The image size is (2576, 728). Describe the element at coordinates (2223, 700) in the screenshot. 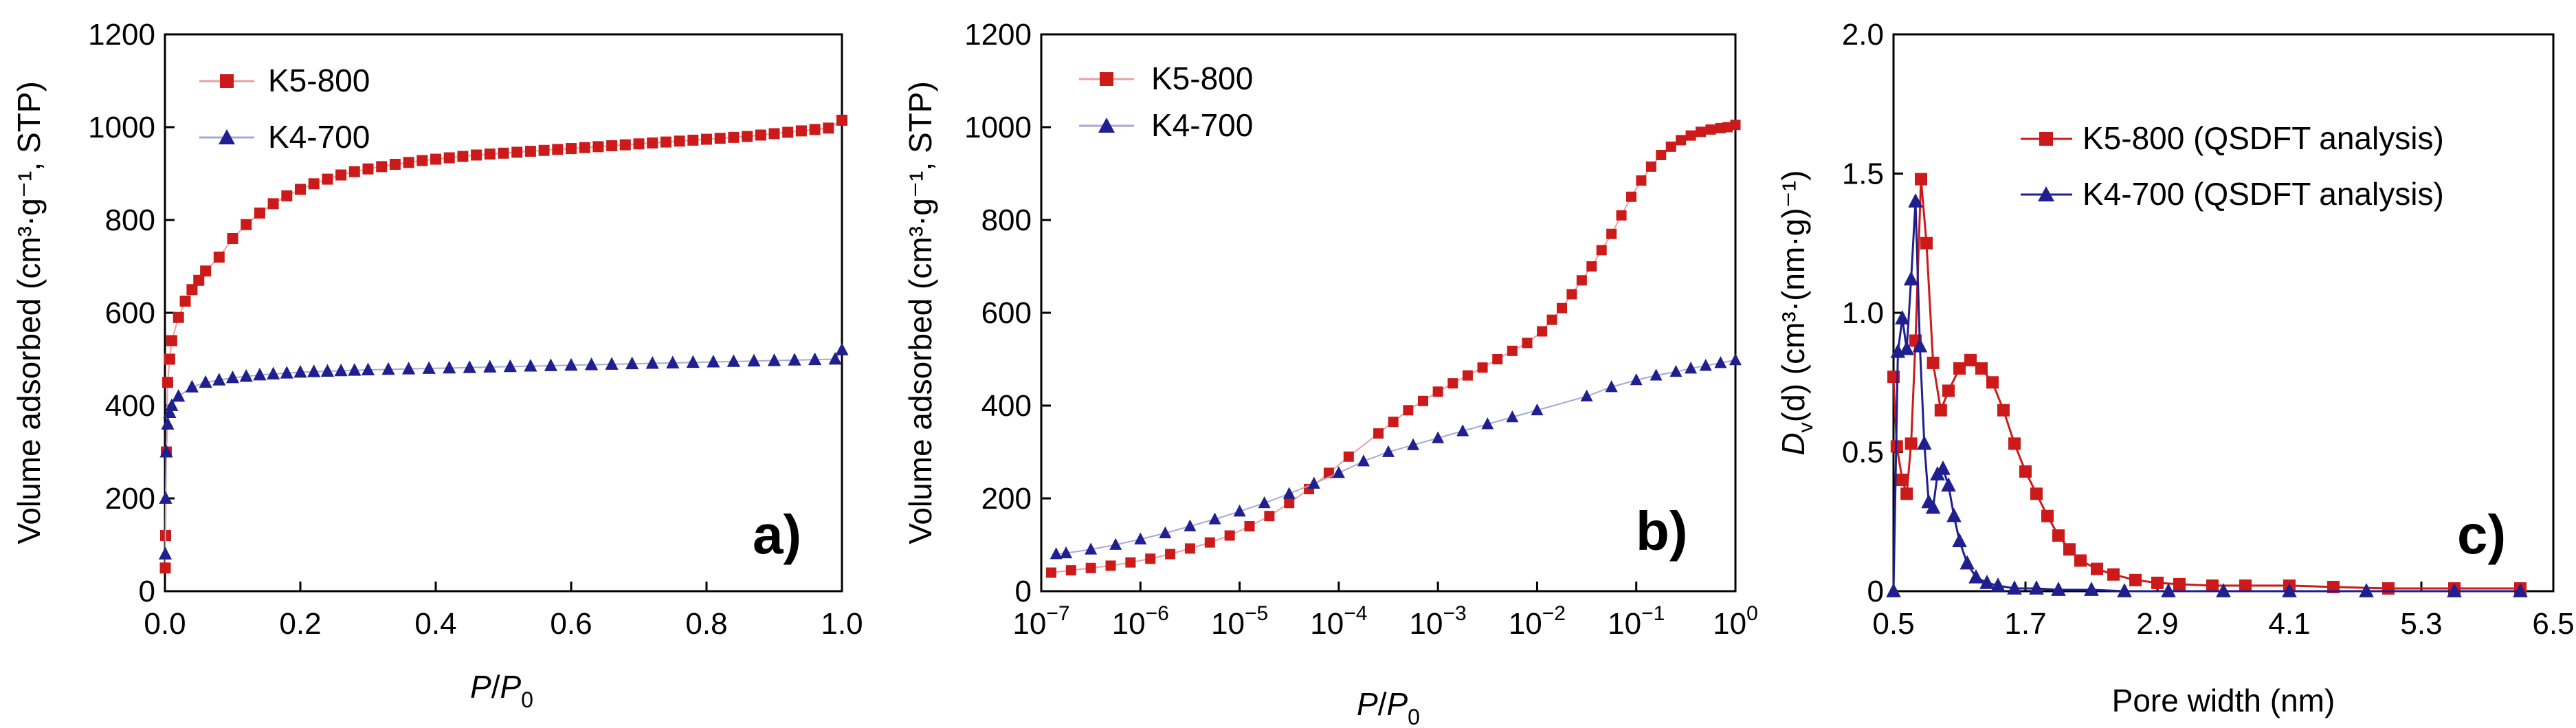

I see `panel-c-x-axis-label: Pore width (nm)` at that location.